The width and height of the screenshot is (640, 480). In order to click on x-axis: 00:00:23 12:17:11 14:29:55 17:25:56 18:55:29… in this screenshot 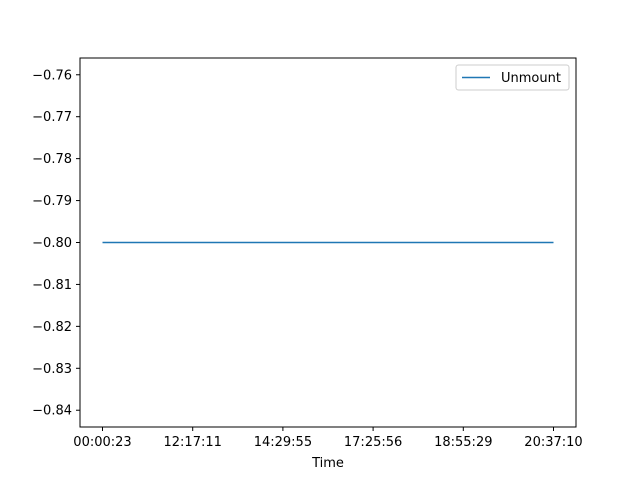, I will do `click(328, 438)`.